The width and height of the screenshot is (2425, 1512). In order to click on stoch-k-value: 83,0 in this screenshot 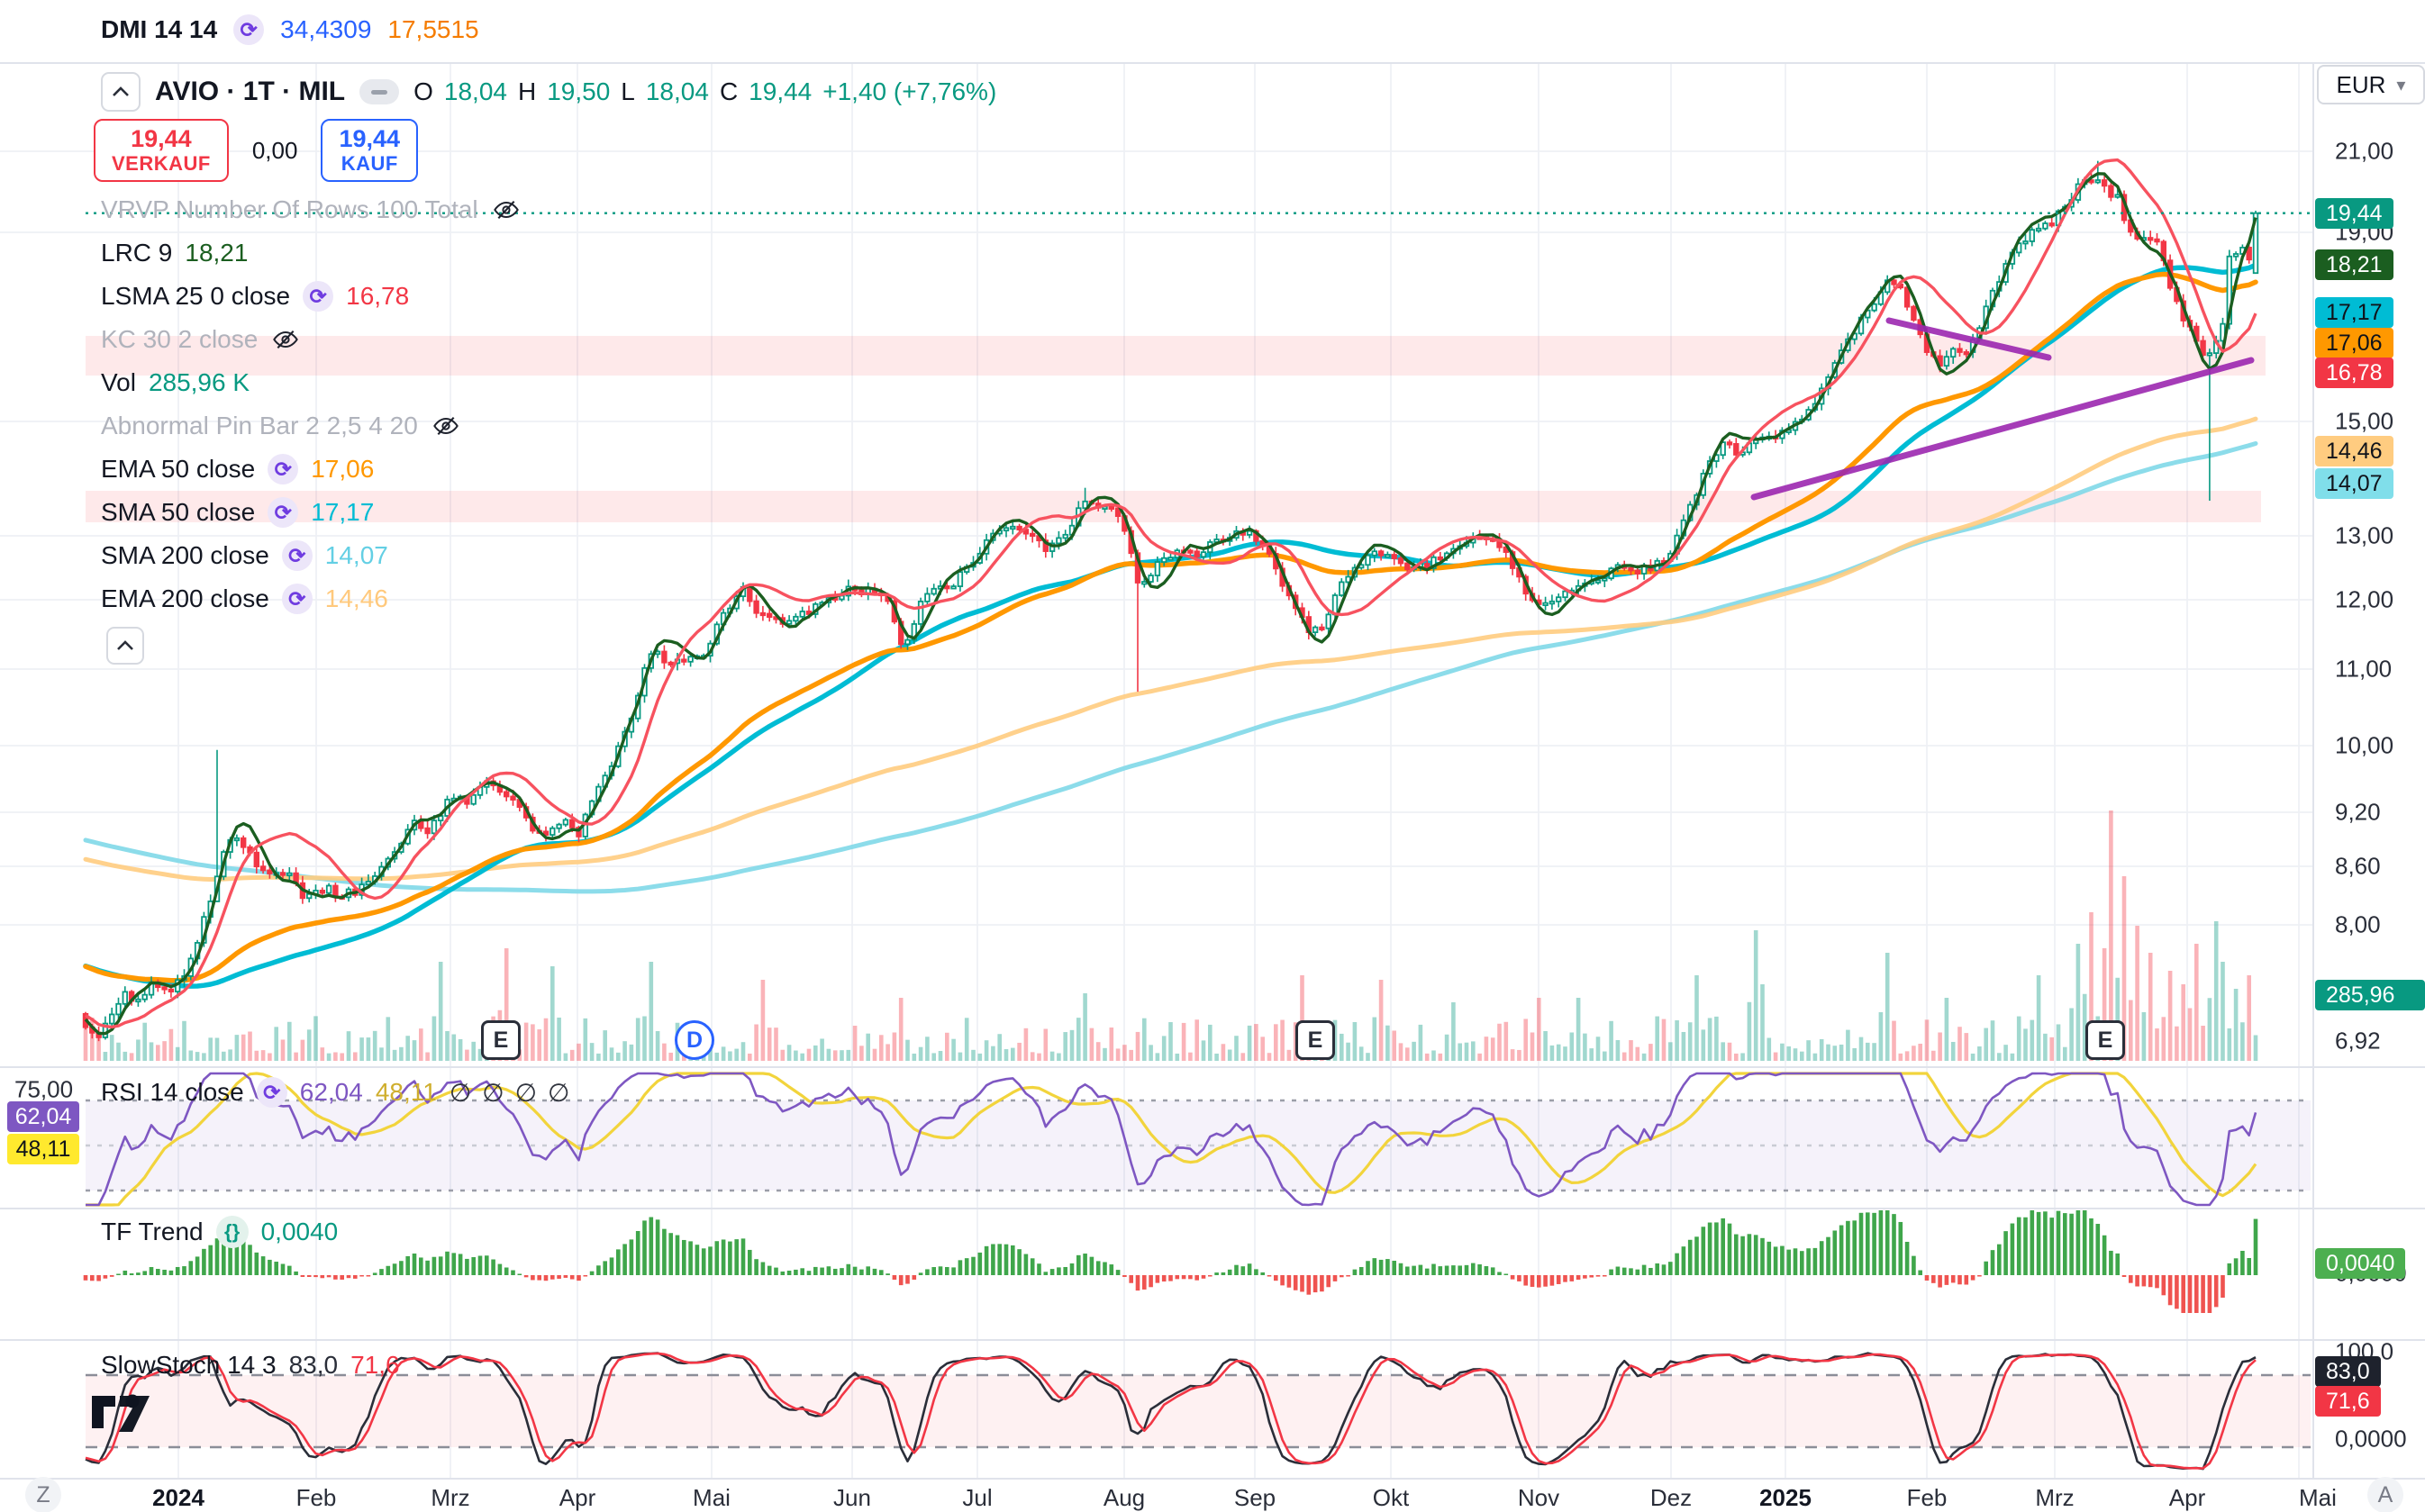, I will do `click(314, 1365)`.